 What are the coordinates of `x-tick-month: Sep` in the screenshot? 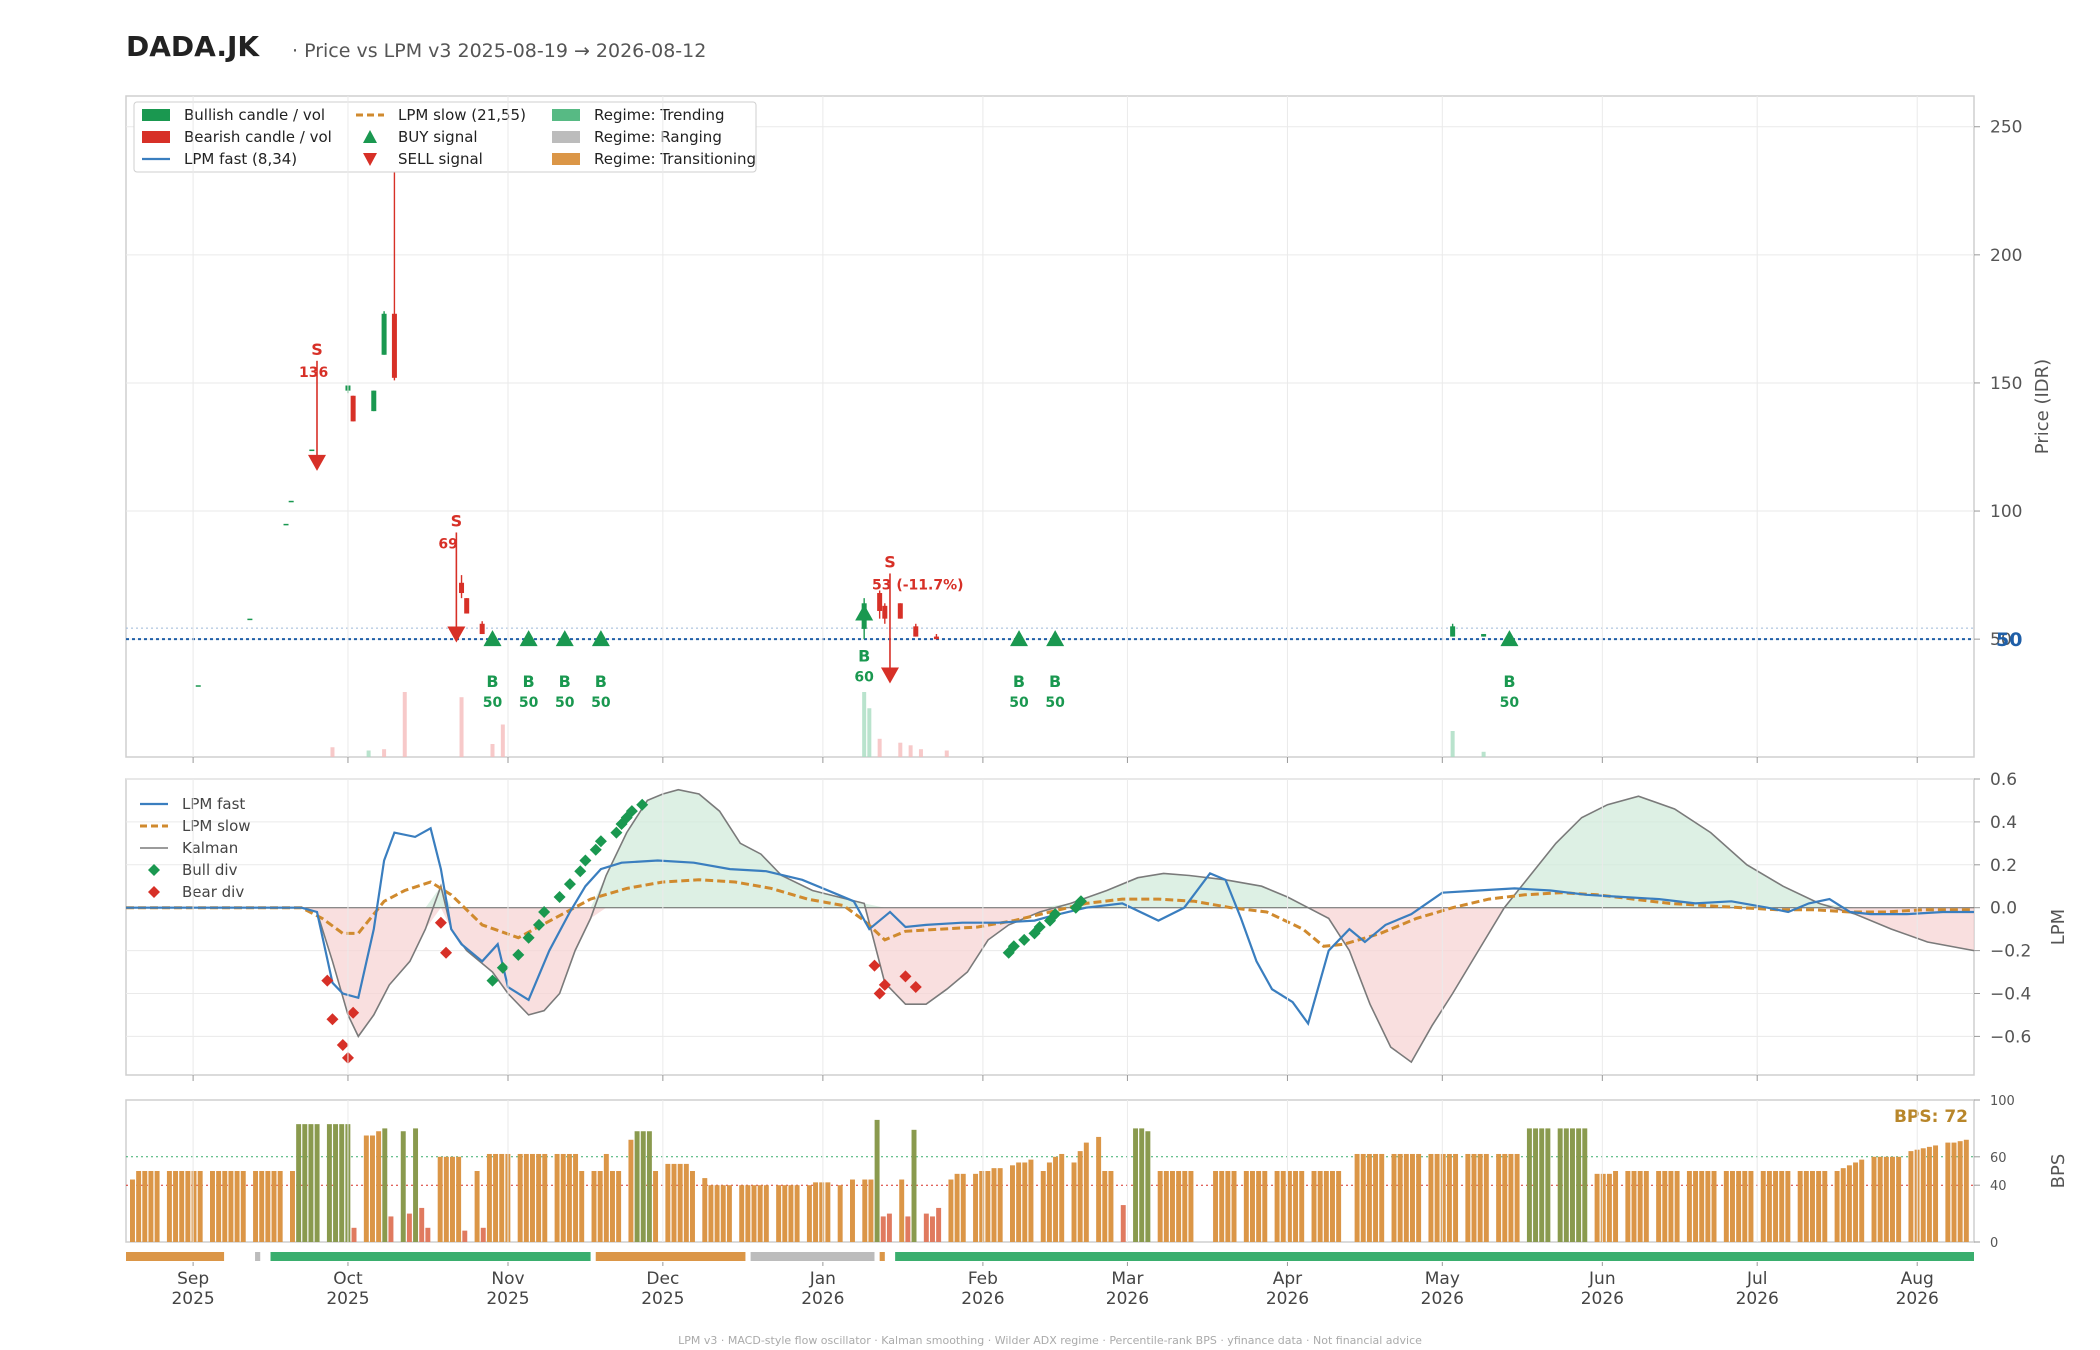 It's located at (193, 1279).